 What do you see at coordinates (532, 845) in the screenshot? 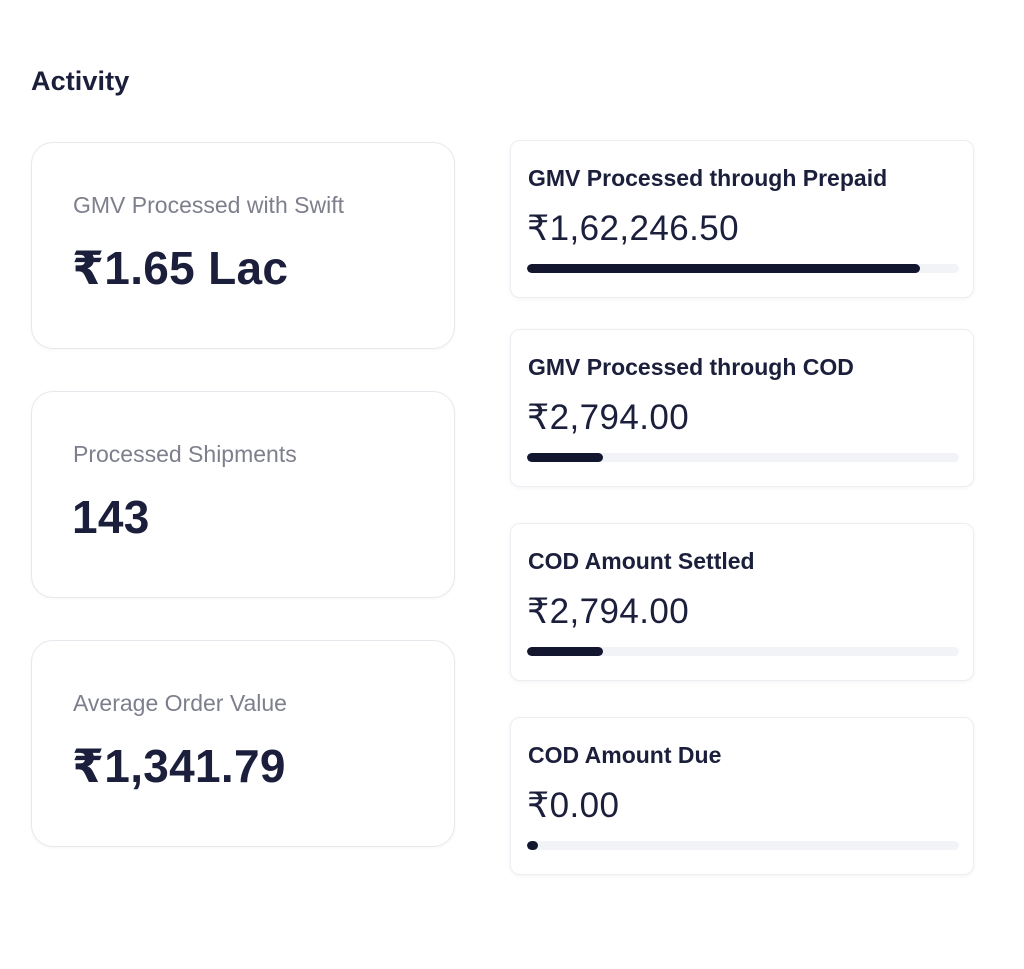
I see `cod-due-progress-fill` at bounding box center [532, 845].